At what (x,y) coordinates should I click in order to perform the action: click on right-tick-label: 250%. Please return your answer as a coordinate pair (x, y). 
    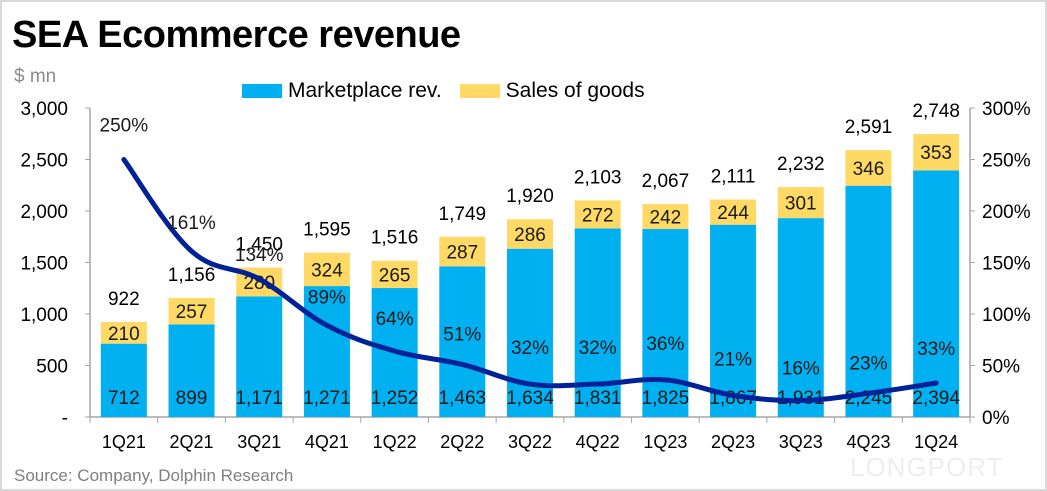
    Looking at the image, I should click on (1006, 161).